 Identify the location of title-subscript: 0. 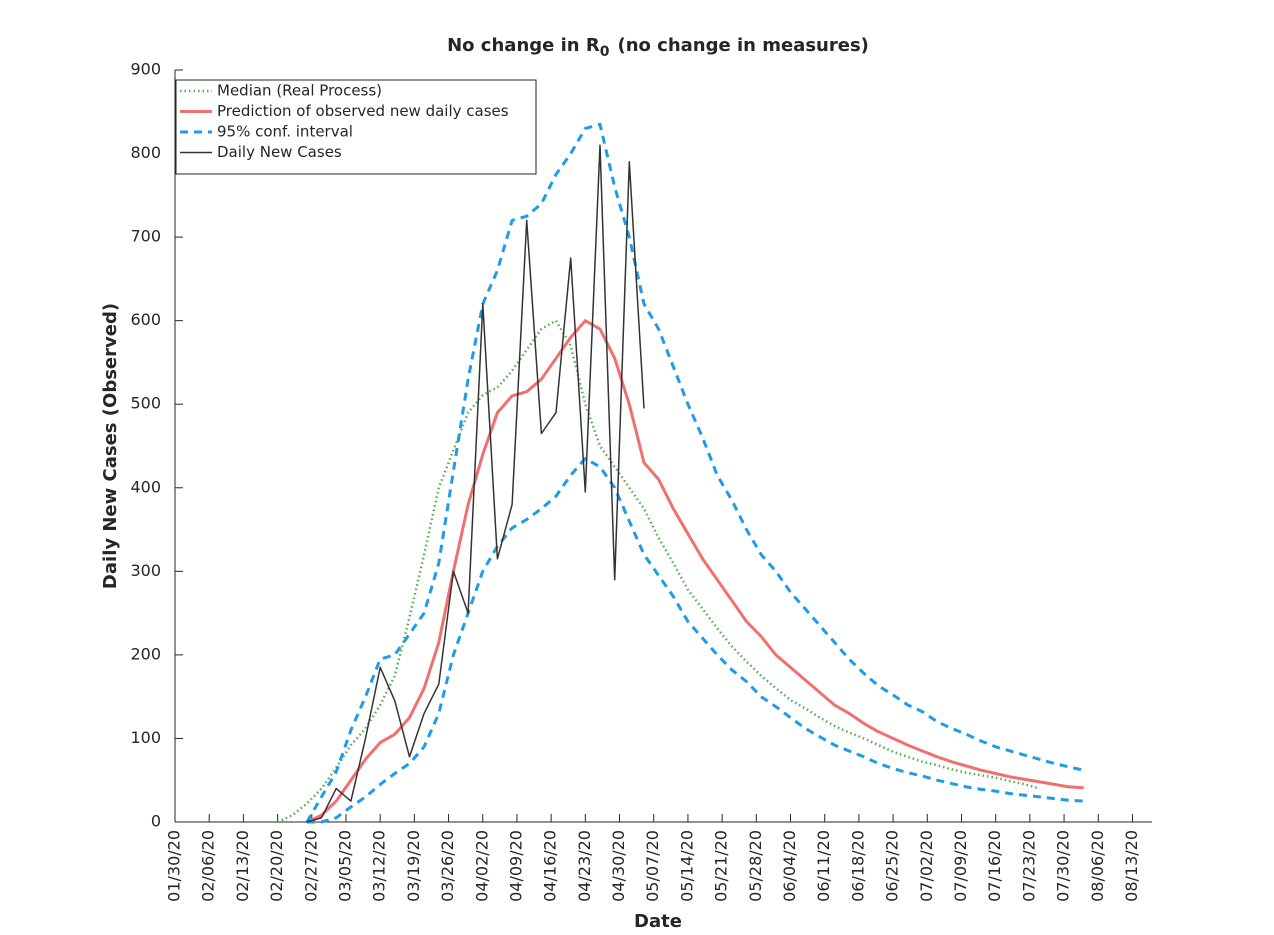
(605, 52).